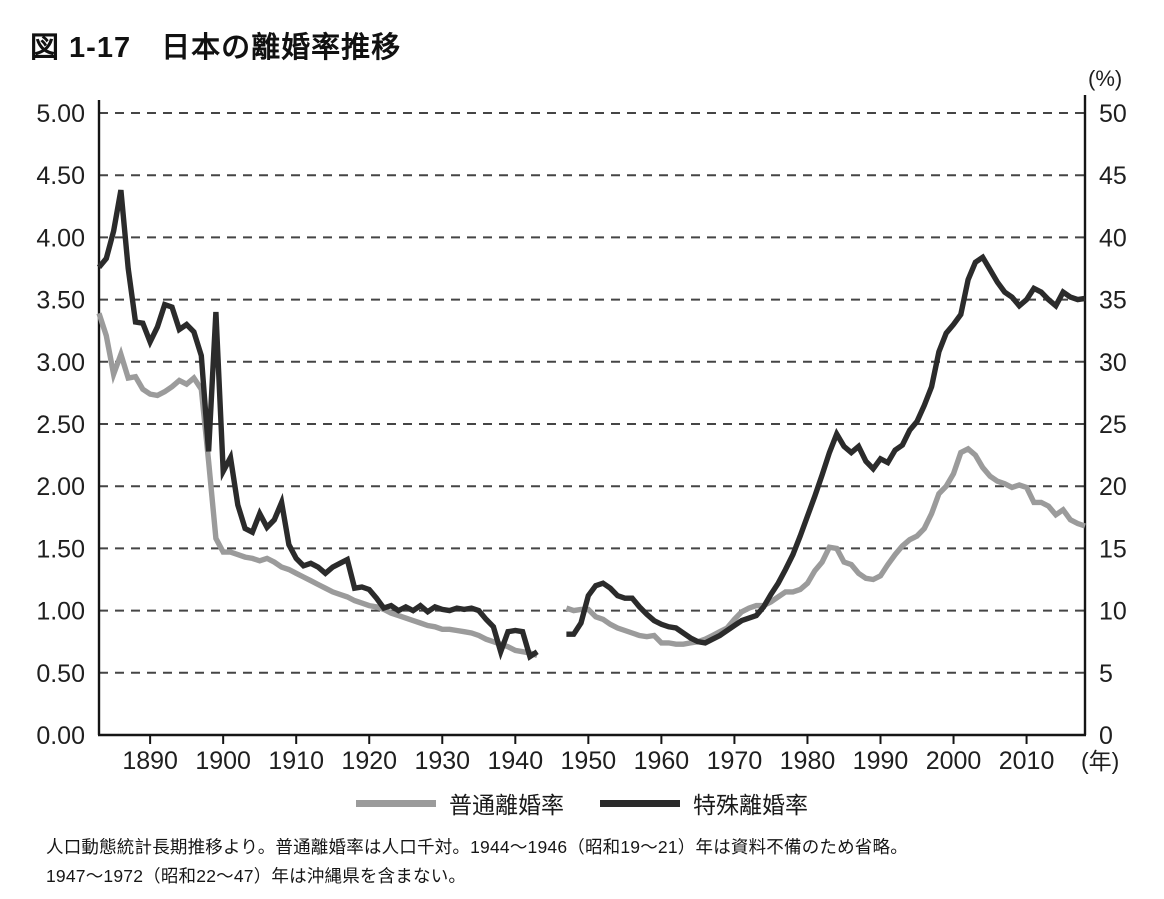 This screenshot has width=1164, height=899. I want to click on svg-text: 2000, so click(954, 761).